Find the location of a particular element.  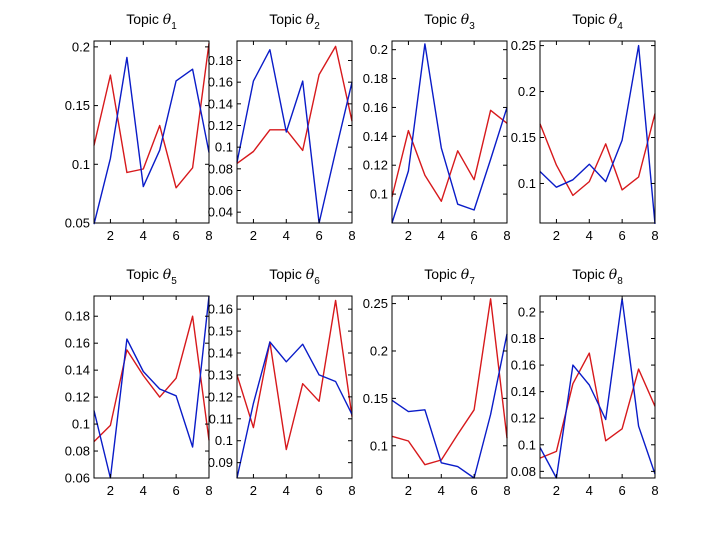

chart-panel-4: 2 4 6 8 0.1 0.15 0.2 0.25 Topic θ4 is located at coordinates (585, 127).